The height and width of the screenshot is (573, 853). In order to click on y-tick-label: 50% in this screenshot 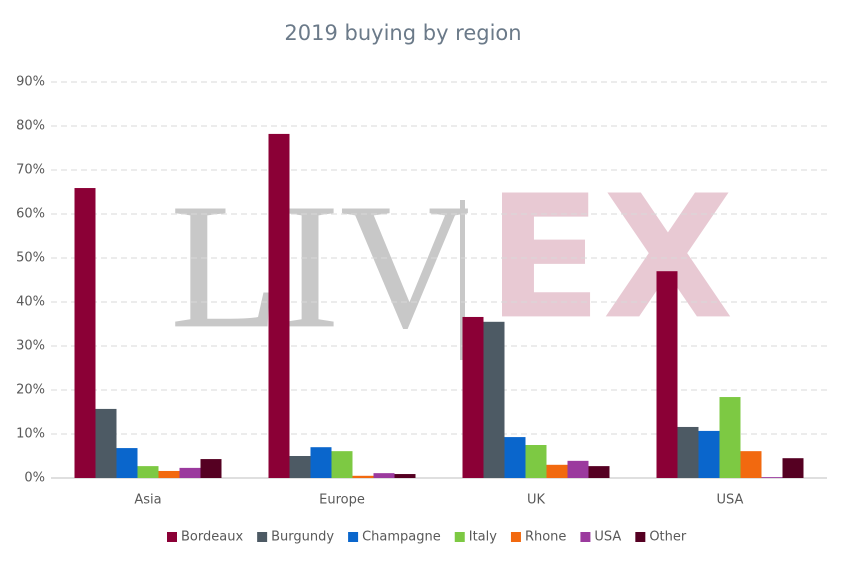, I will do `click(30, 258)`.